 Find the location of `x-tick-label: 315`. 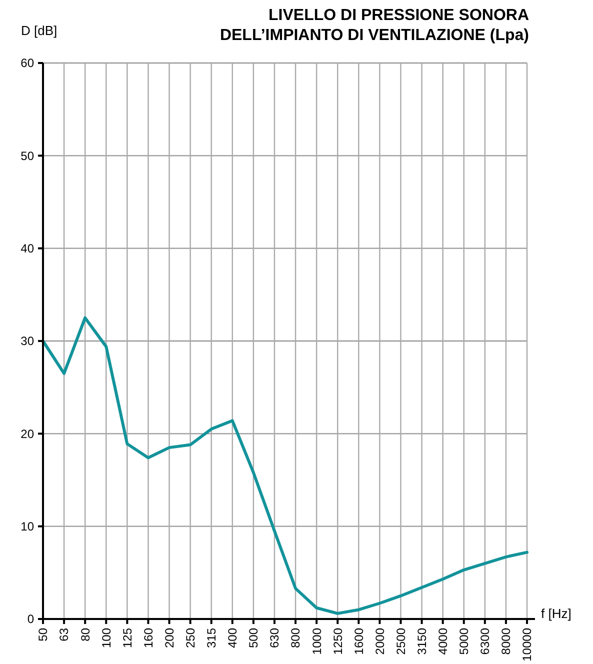

x-tick-label: 315 is located at coordinates (211, 638).